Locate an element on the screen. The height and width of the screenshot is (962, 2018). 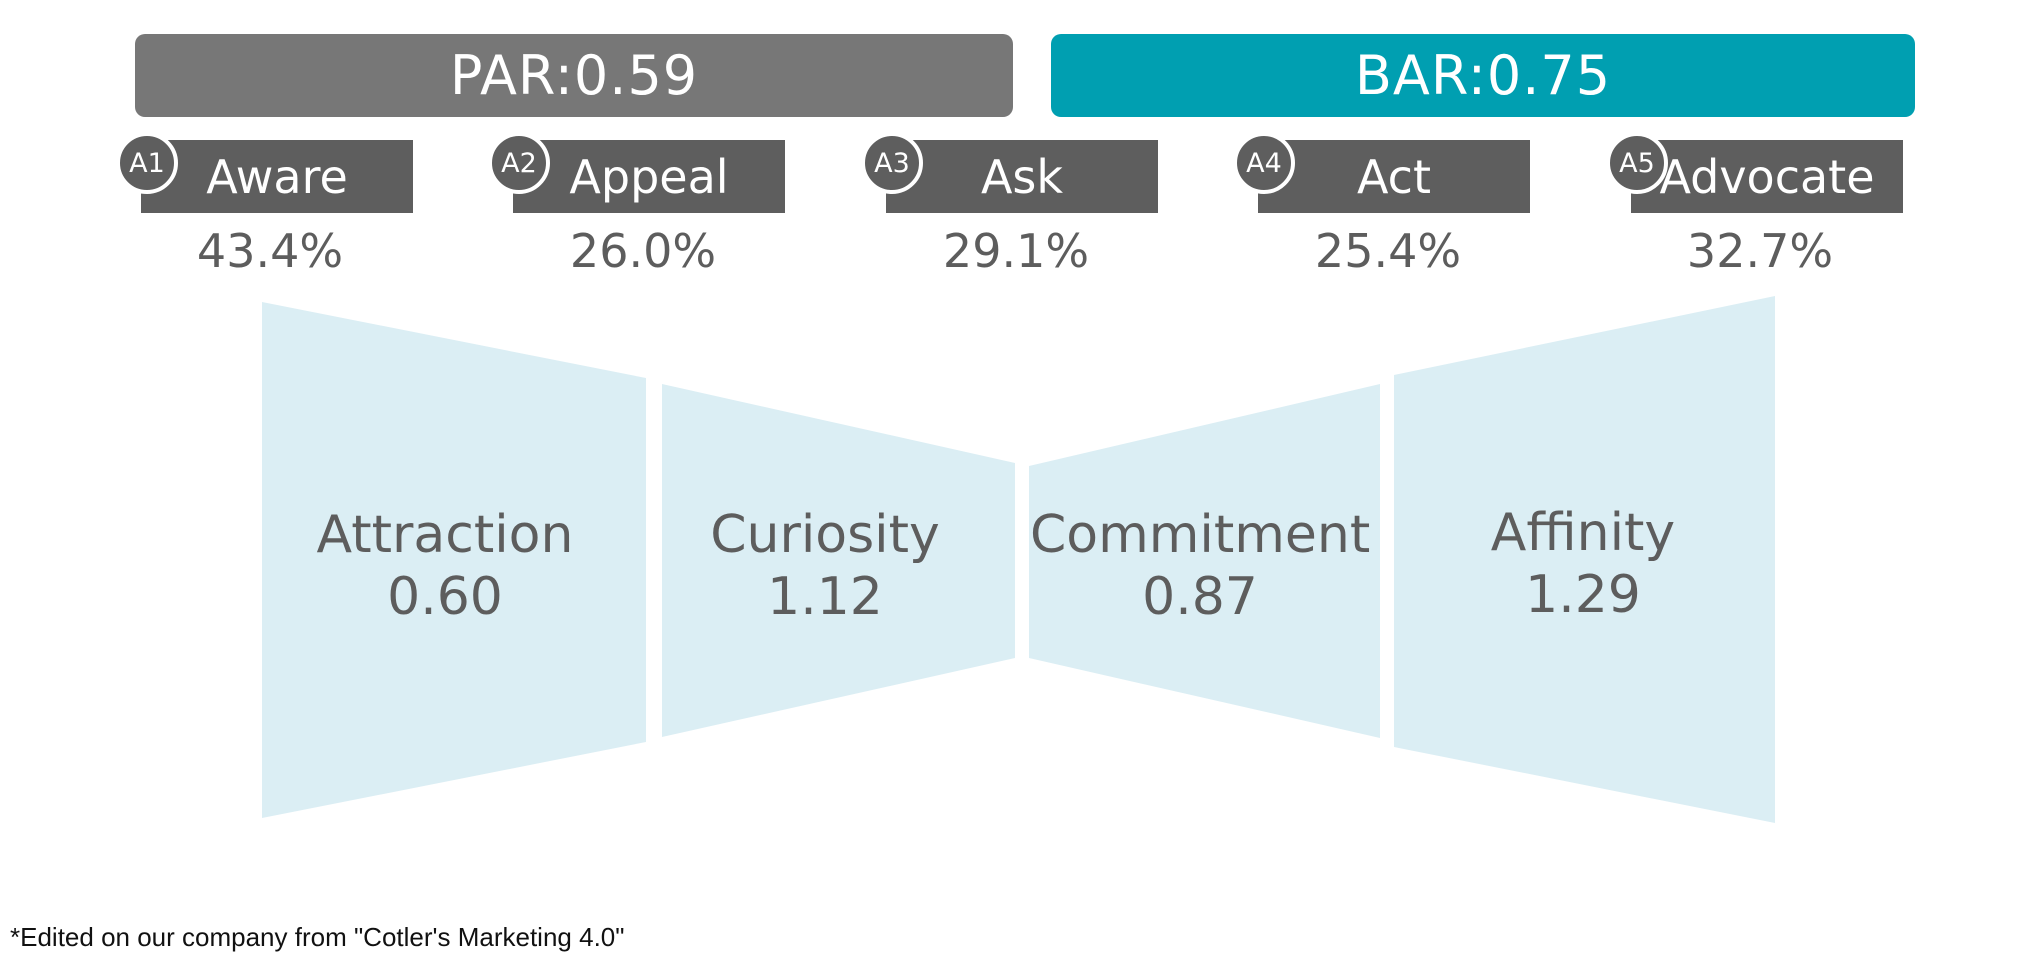
conversion-value: 1.12 is located at coordinates (825, 597).